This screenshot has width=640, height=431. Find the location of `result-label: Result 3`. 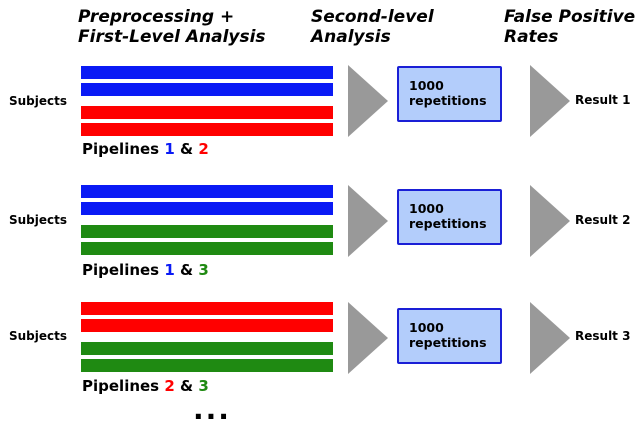

result-label: Result 3 is located at coordinates (603, 336).